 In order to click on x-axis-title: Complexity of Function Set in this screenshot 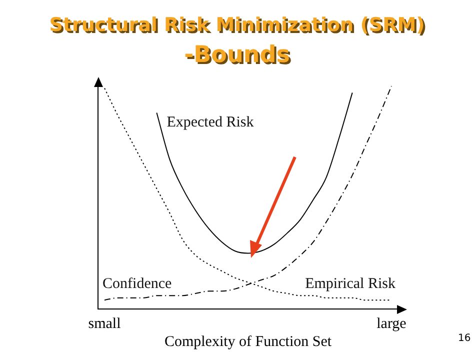, I will do `click(248, 342)`.